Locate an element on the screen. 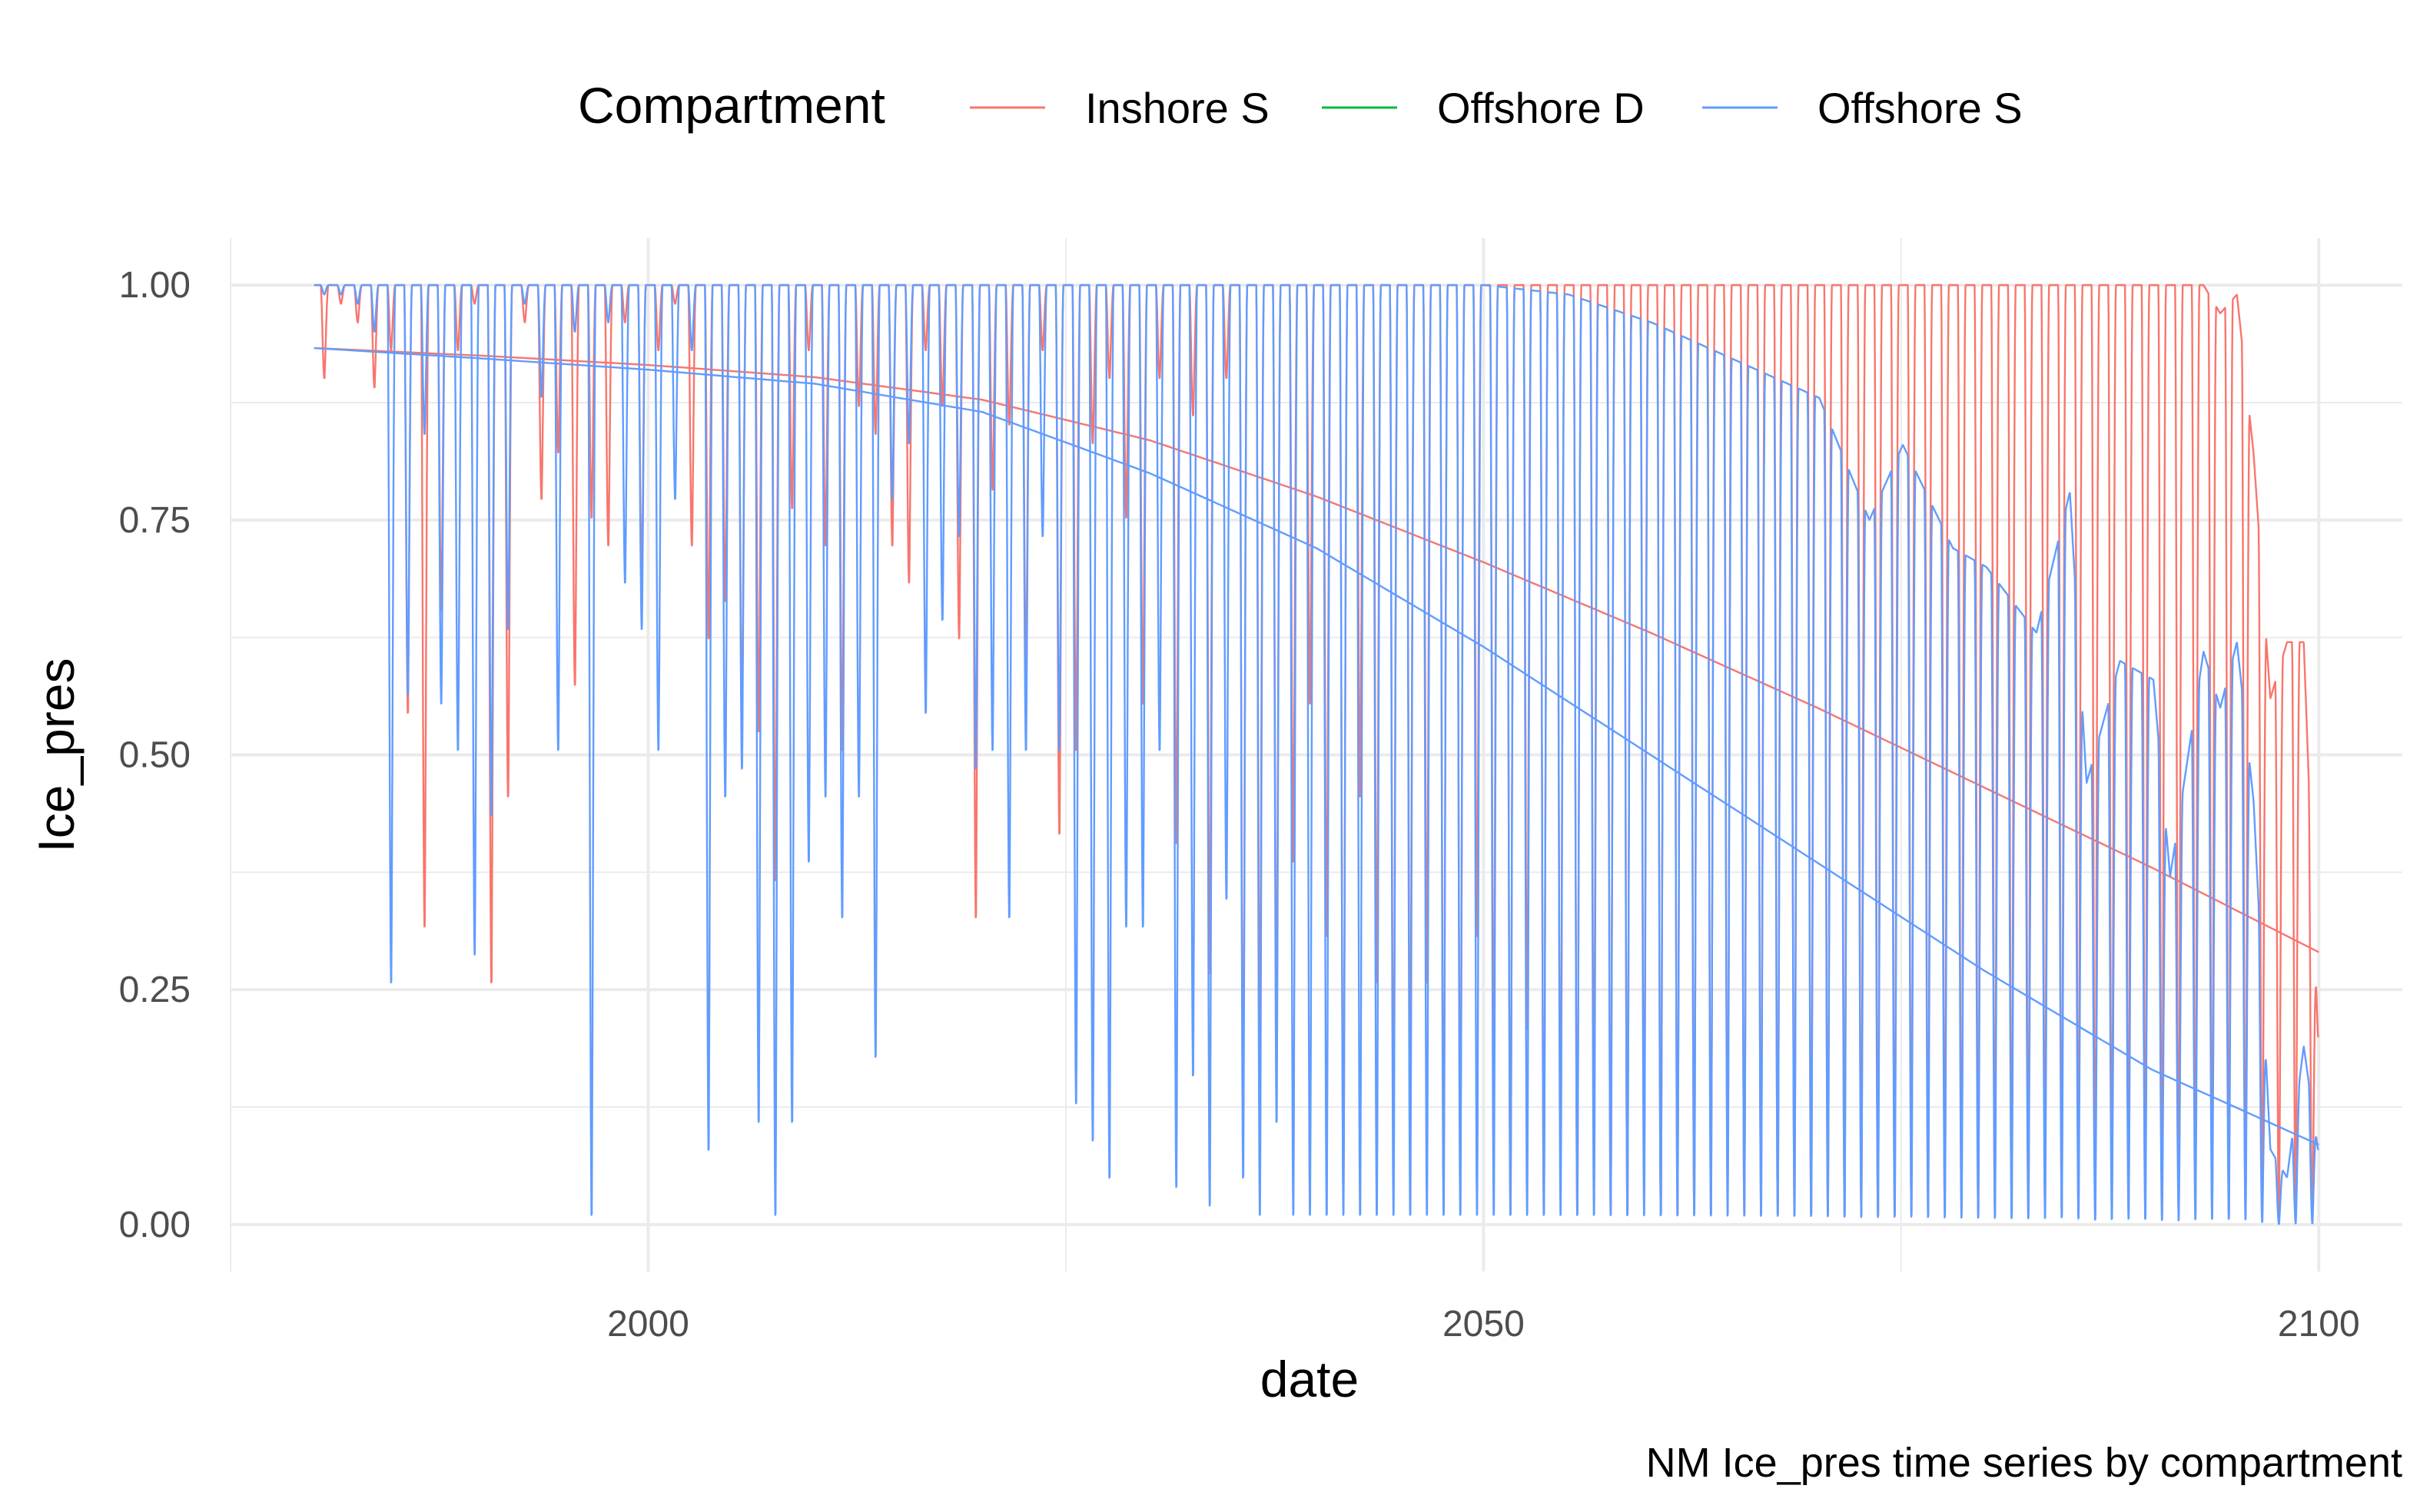 The height and width of the screenshot is (1512, 2420). x-tick-label: 2100 is located at coordinates (2319, 1324).